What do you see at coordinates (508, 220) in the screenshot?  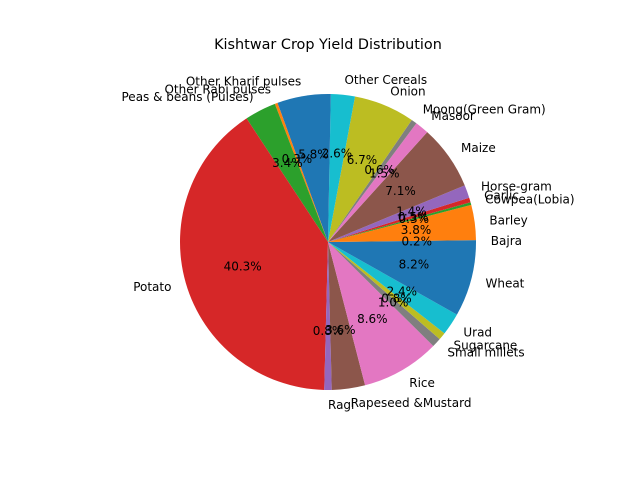 I see `slice-label-barley: Barley` at bounding box center [508, 220].